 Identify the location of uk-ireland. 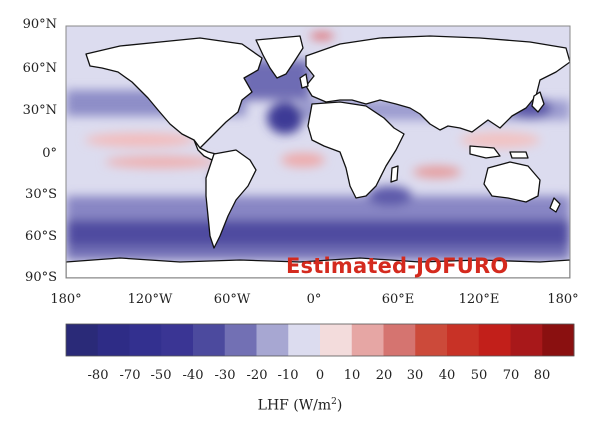
(304, 81).